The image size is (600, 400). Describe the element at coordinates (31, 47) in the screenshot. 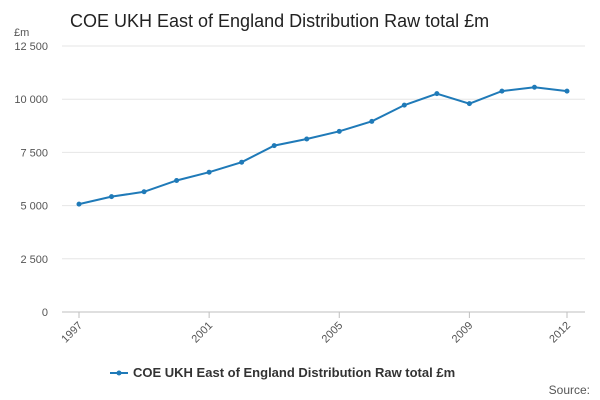

I see `y-tick-label: 12 500` at that location.